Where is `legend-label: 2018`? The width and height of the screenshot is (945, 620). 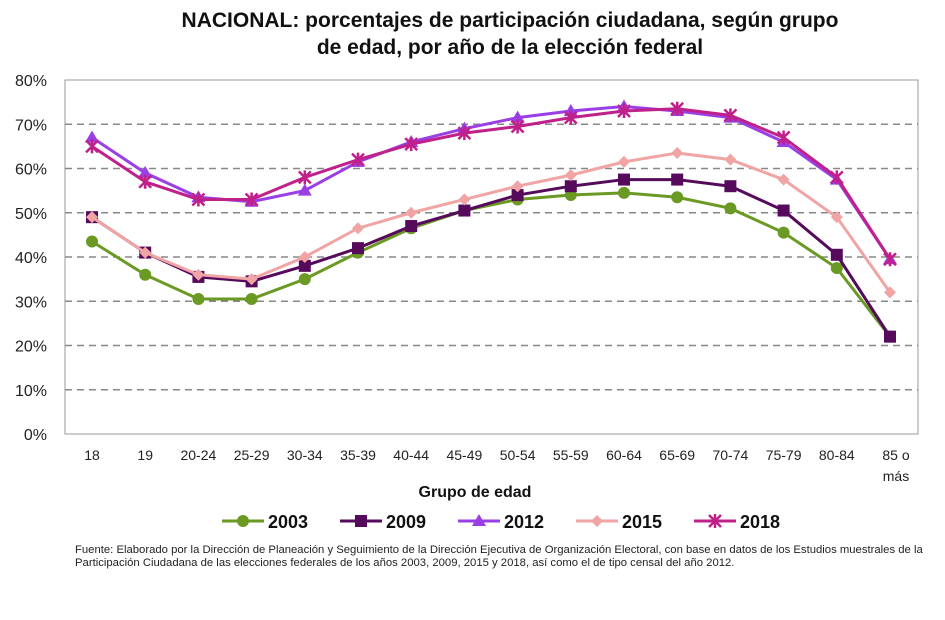
legend-label: 2018 is located at coordinates (760, 522).